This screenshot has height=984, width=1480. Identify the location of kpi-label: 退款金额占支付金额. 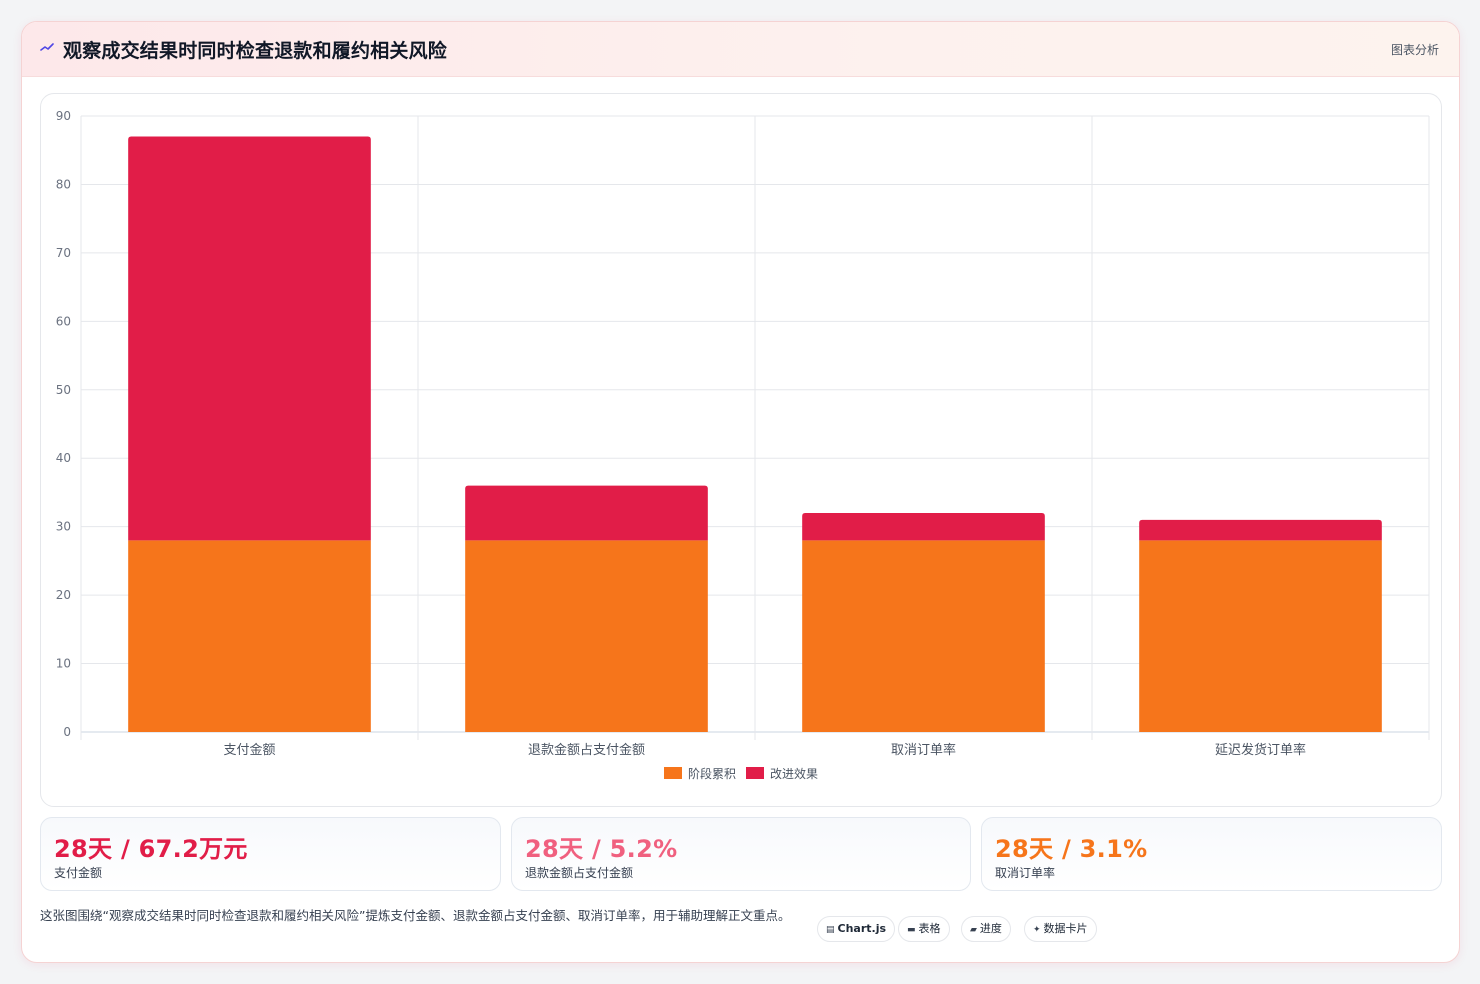
(579, 873).